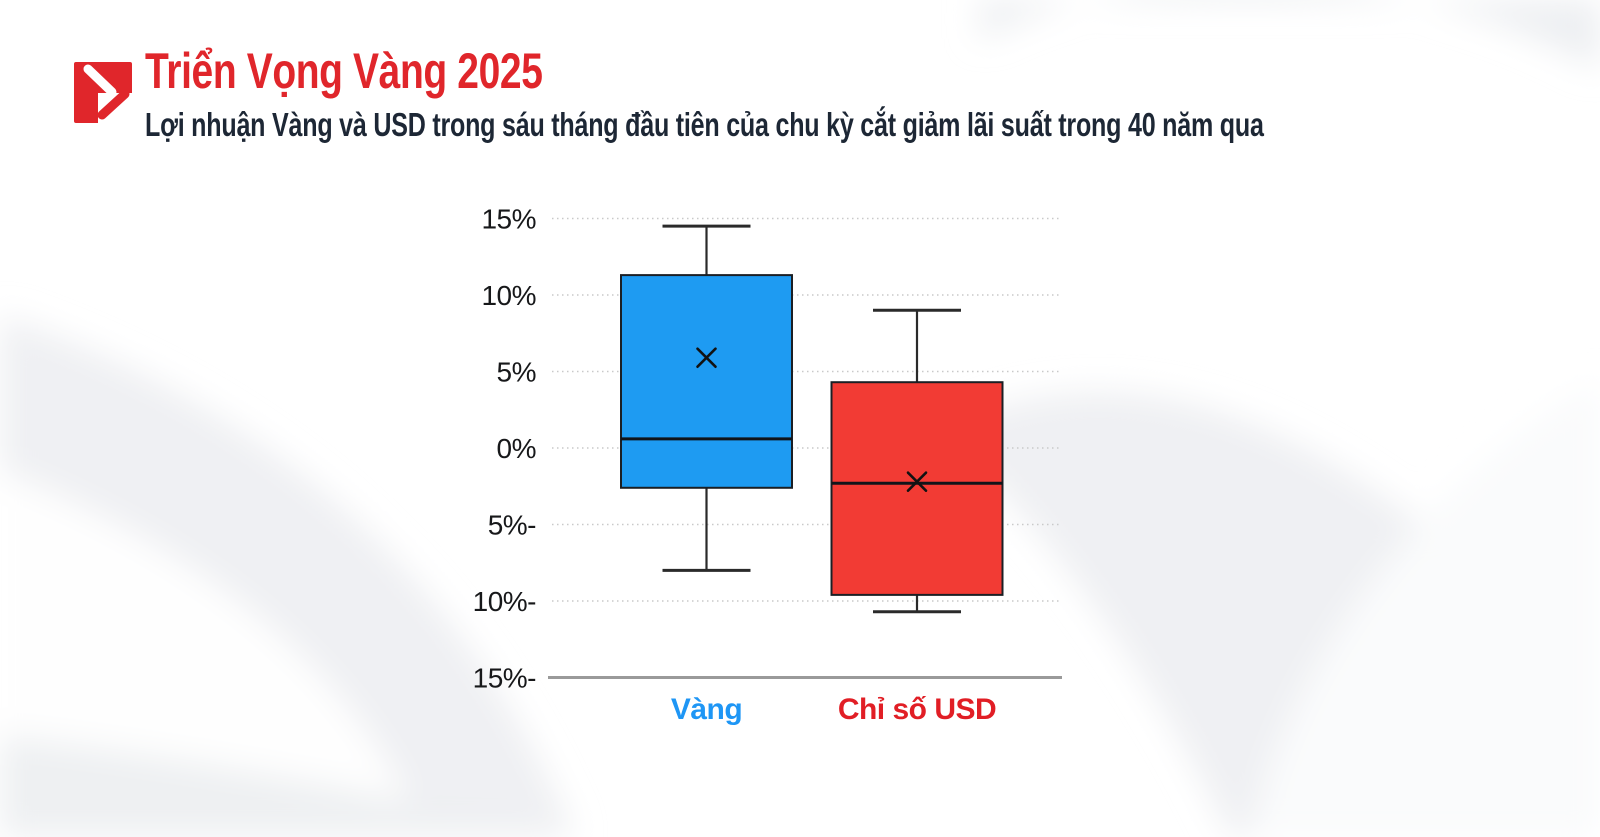  I want to click on y-tick-label: 5%-, so click(512, 525).